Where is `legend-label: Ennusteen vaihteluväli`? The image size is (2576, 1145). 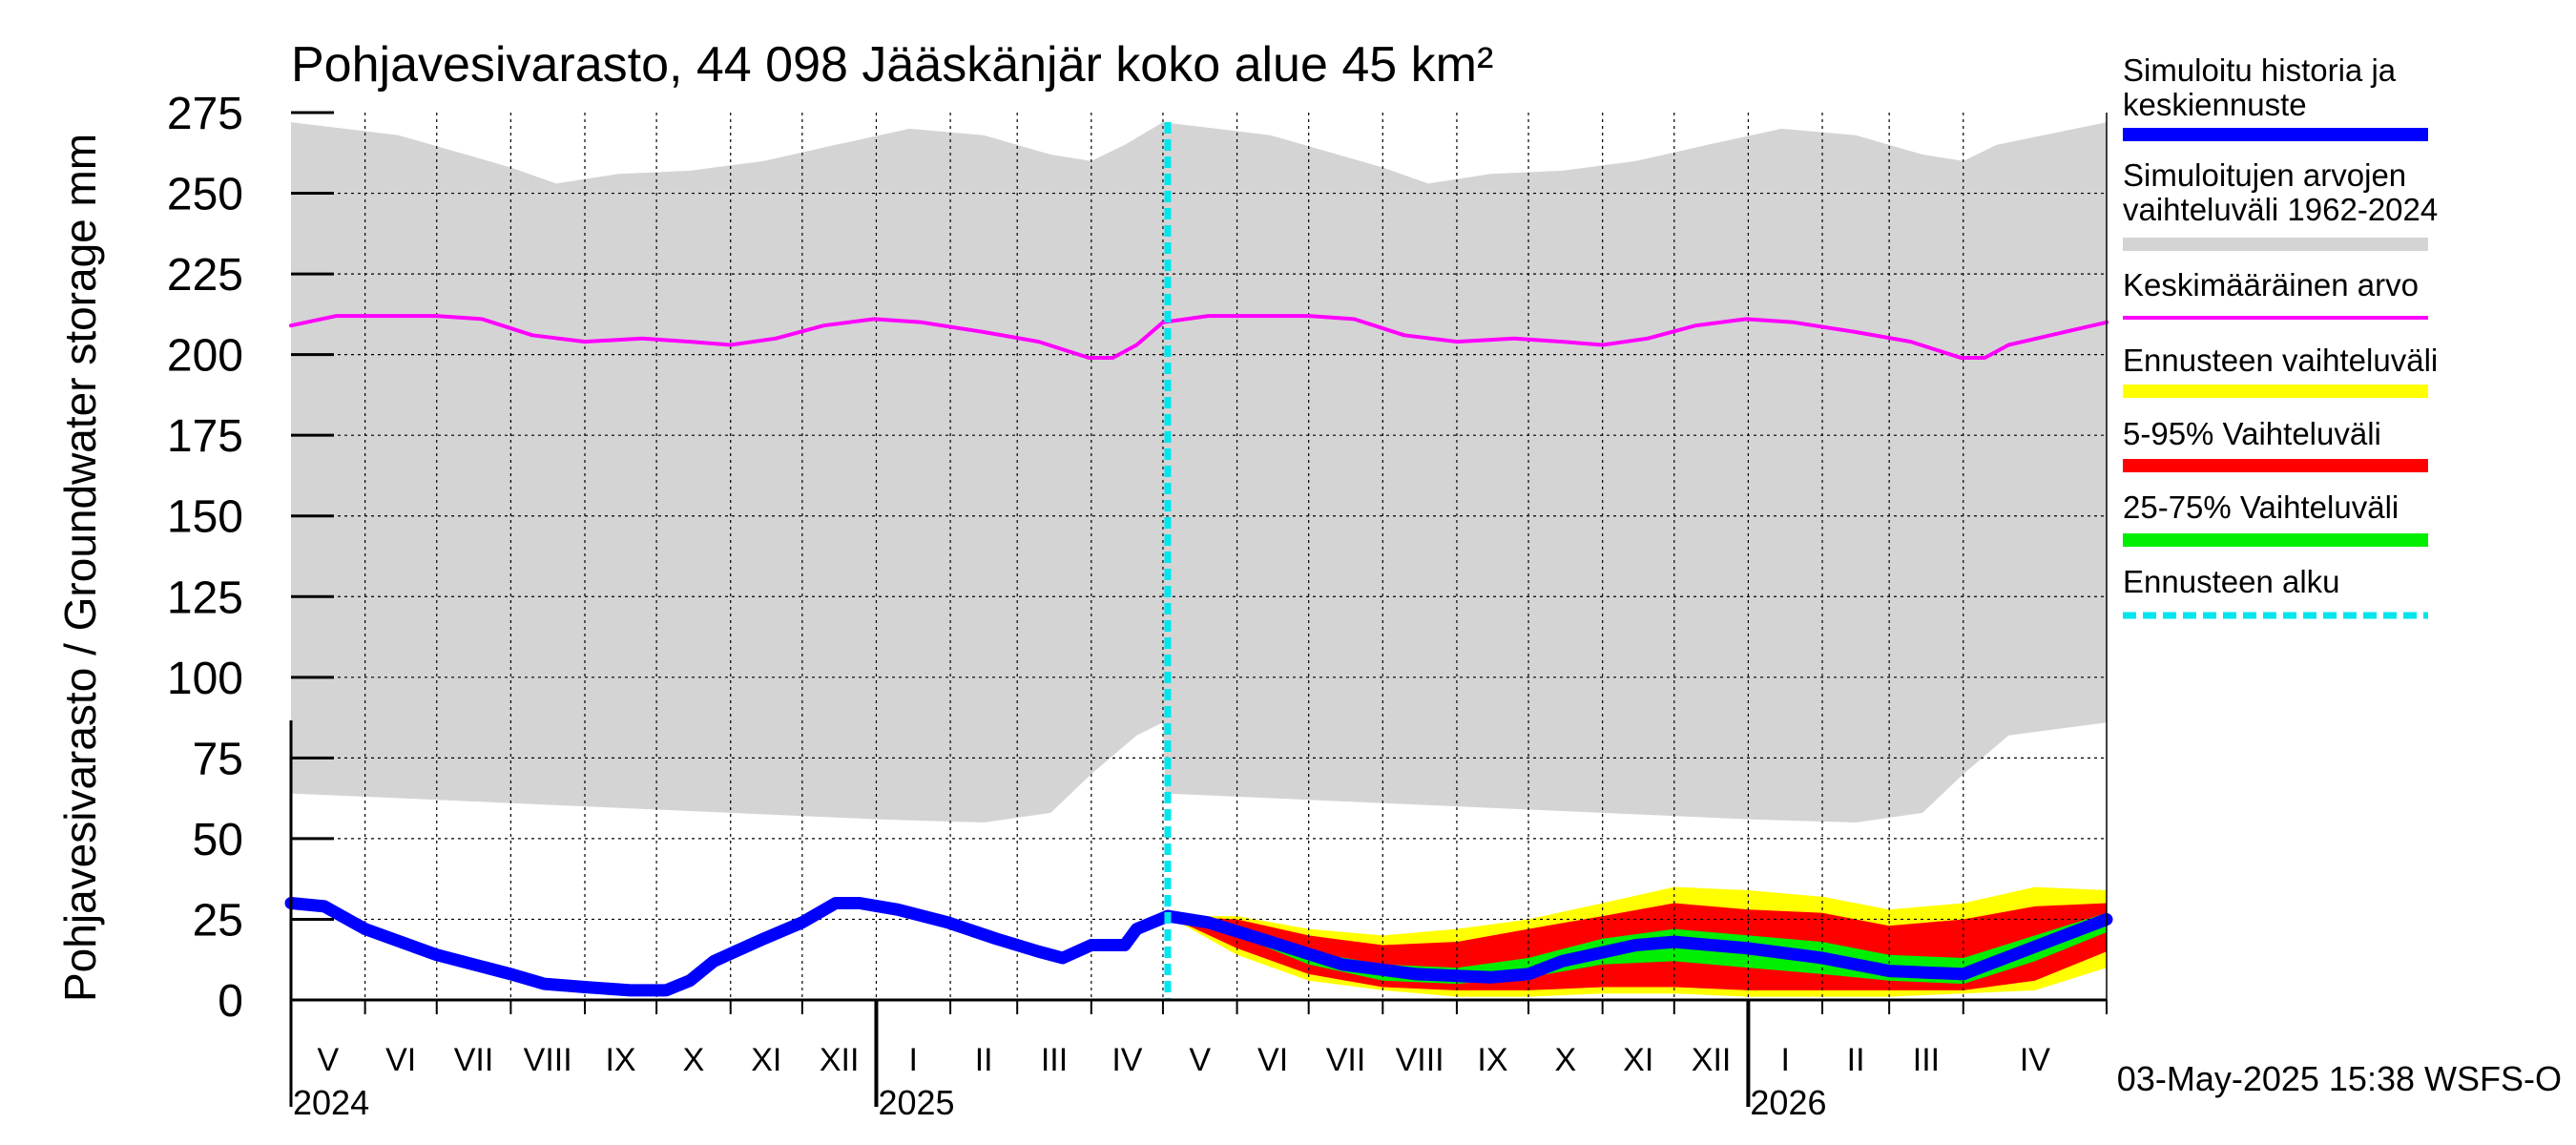
legend-label: Ennusteen vaihteluväli is located at coordinates (2280, 361).